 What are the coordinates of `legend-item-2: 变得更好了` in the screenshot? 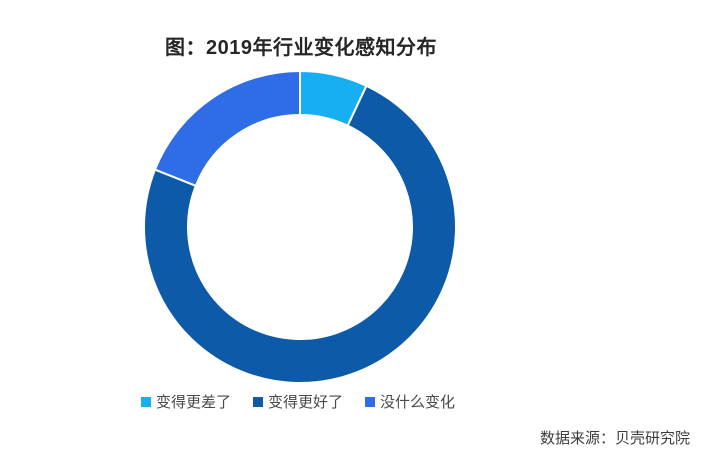 It's located at (298, 401).